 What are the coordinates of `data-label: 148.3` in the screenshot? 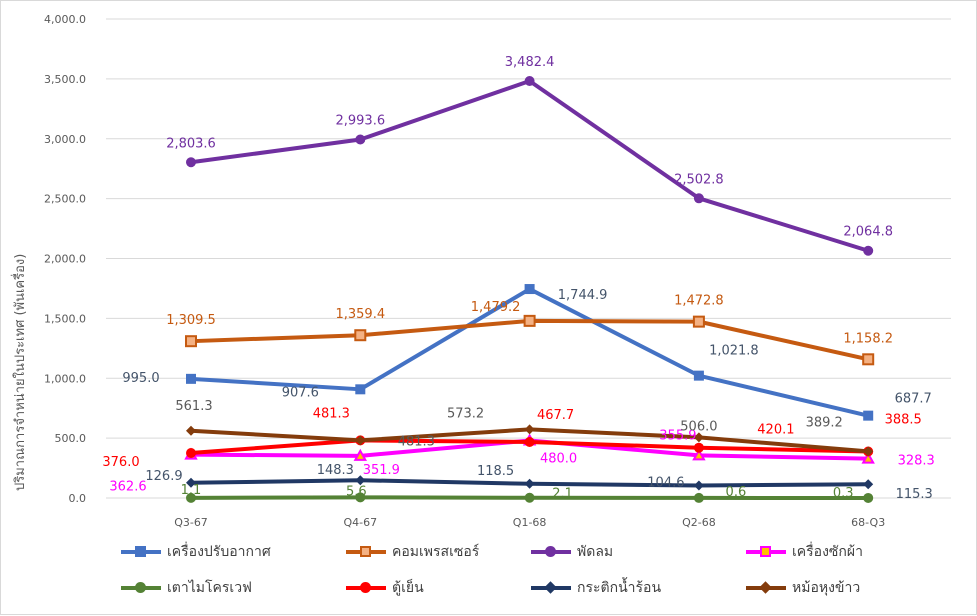 It's located at (335, 470).